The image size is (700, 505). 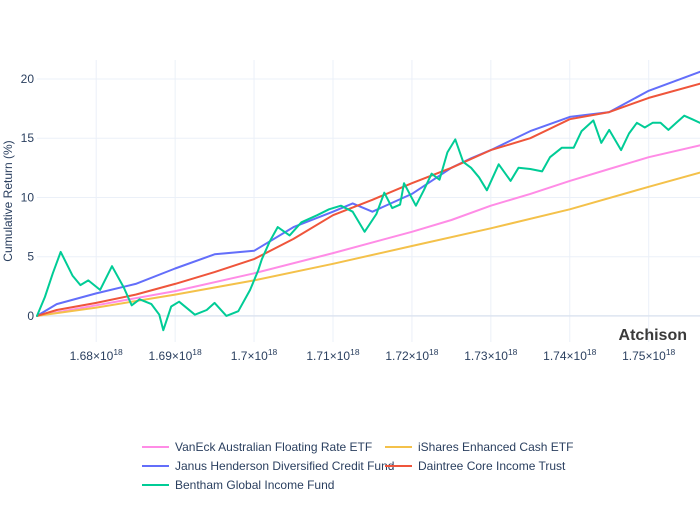 What do you see at coordinates (273, 447) in the screenshot?
I see `legend-label: VanEck Australian Floating Rate ETF` at bounding box center [273, 447].